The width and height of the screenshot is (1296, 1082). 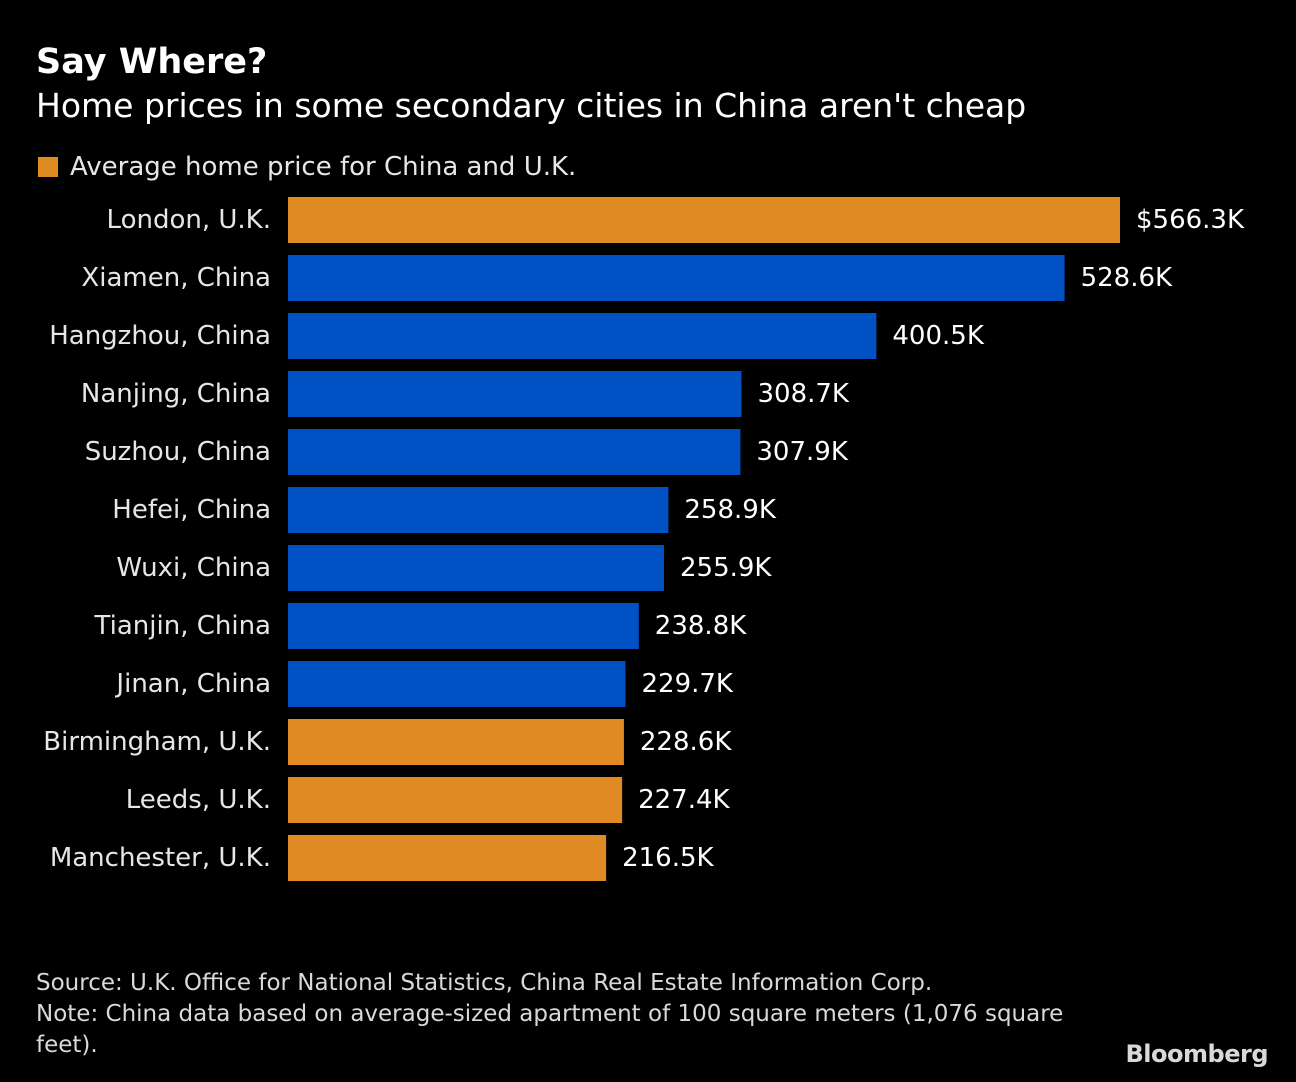 What do you see at coordinates (192, 684) in the screenshot?
I see `category-label: Jinan, China` at bounding box center [192, 684].